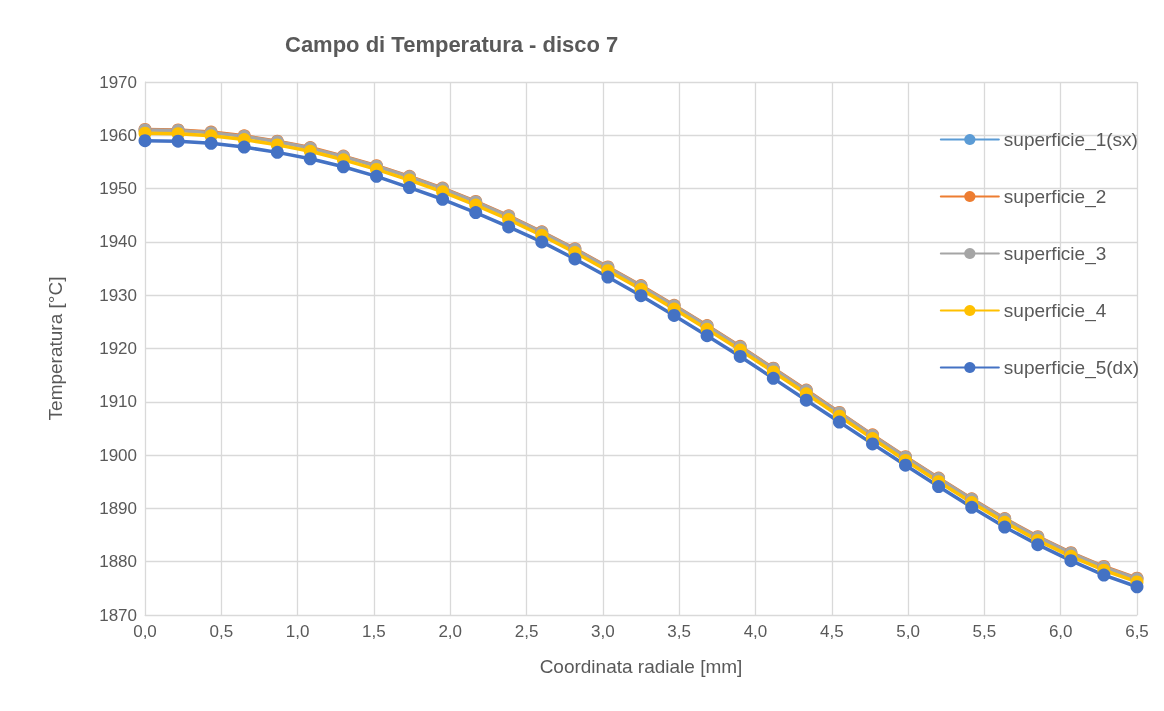  Describe the element at coordinates (297, 631) in the screenshot. I see `x-tick-label: 1,0` at that location.